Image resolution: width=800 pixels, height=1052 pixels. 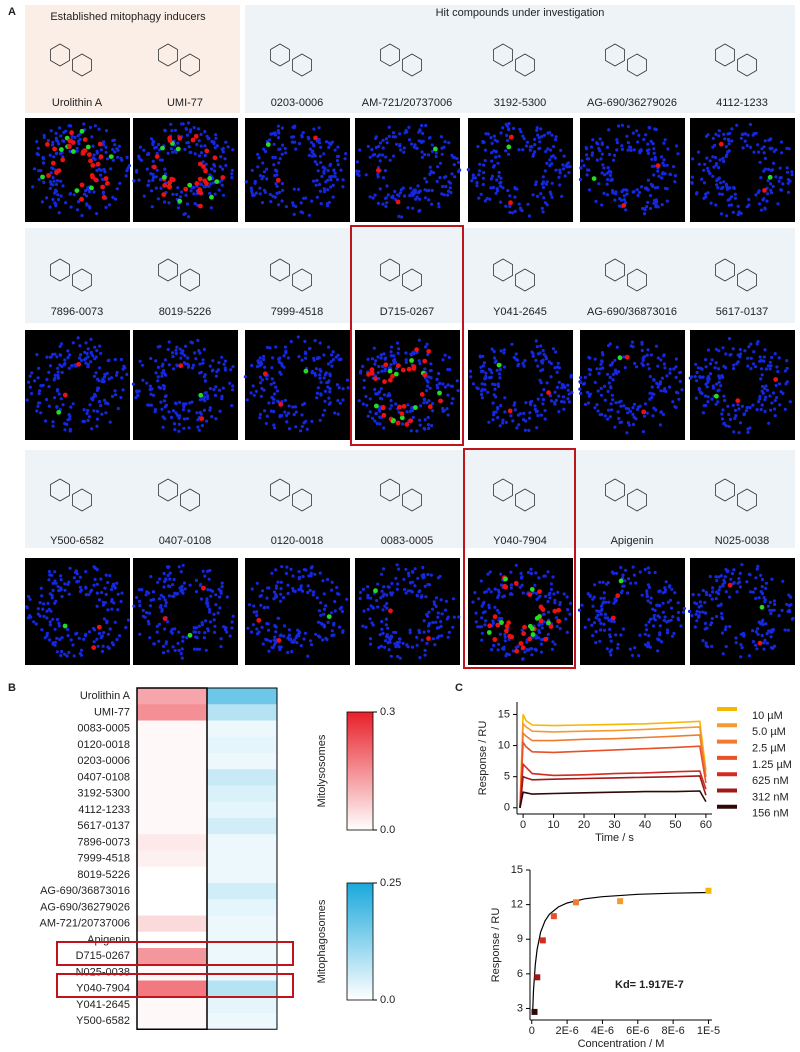 What do you see at coordinates (769, 749) in the screenshot?
I see `legend-label: 2.5 µM` at bounding box center [769, 749].